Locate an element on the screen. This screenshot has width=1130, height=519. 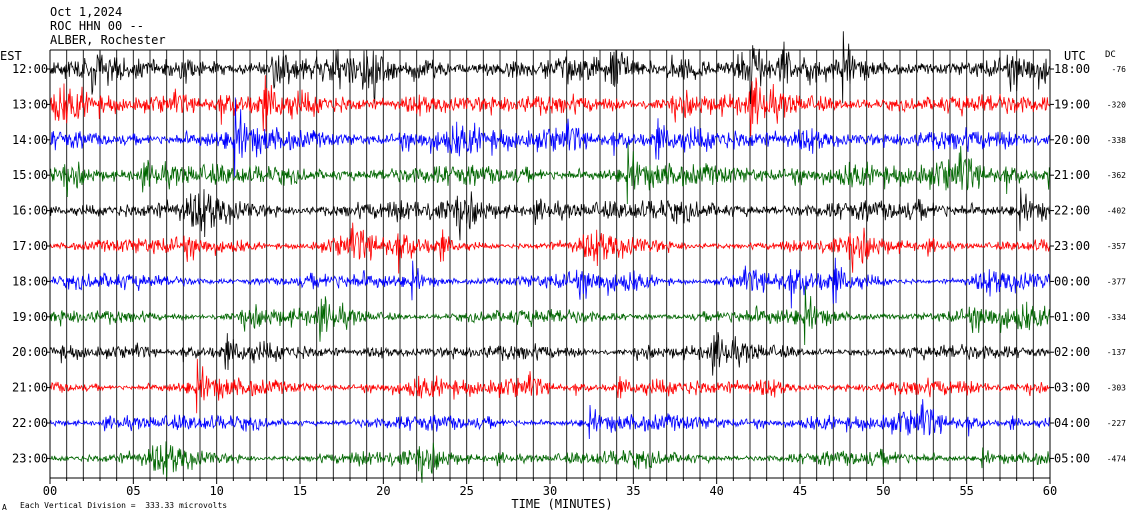
dc-label: DC is located at coordinates (1110, 55).